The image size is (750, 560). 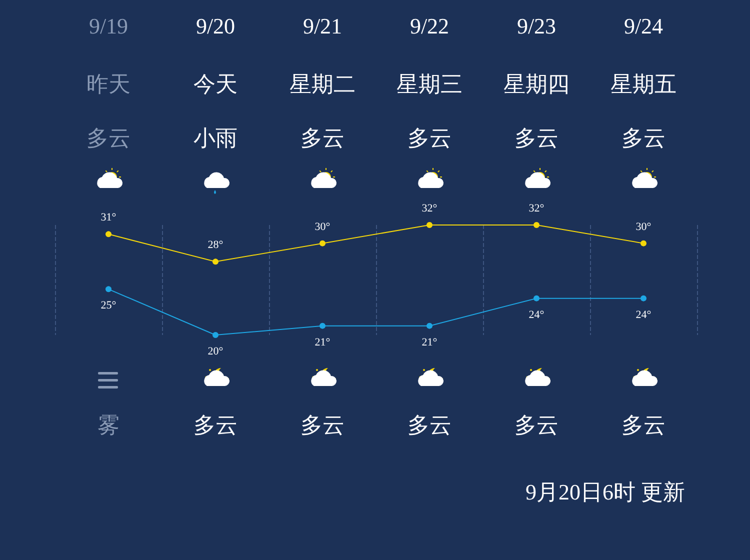 I want to click on x-tick-label: 9/22, so click(x=430, y=26).